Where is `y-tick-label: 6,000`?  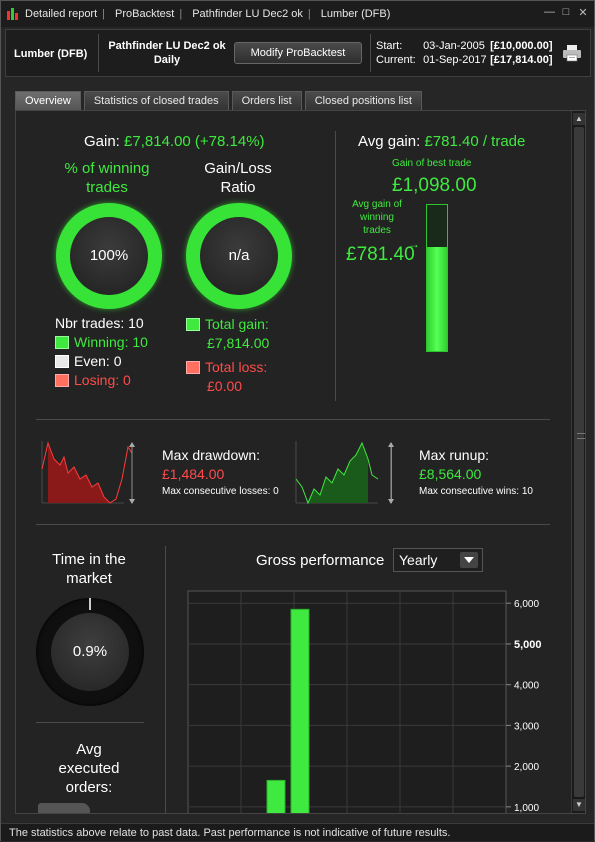
y-tick-label: 6,000 is located at coordinates (526, 604).